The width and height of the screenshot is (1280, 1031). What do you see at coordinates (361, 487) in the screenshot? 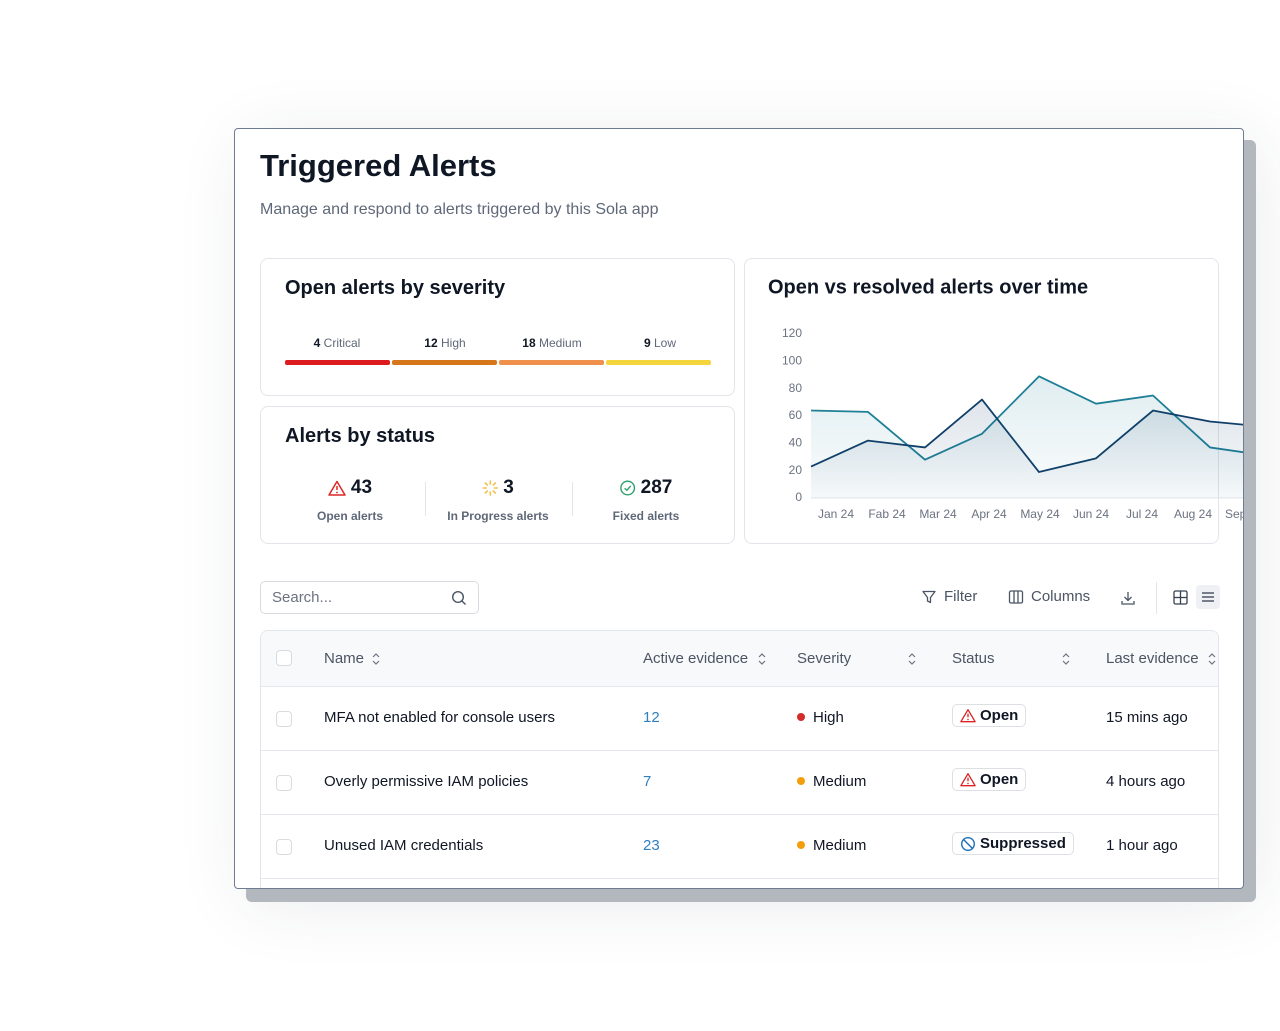
I see `count: 43` at bounding box center [361, 487].